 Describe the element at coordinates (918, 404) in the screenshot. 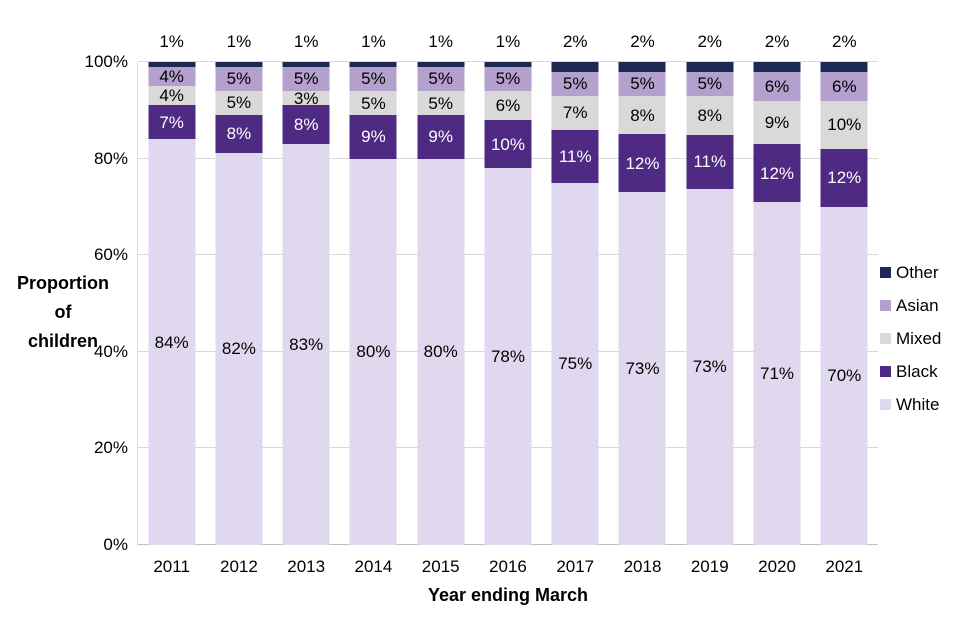

I see `legend-label: White` at that location.